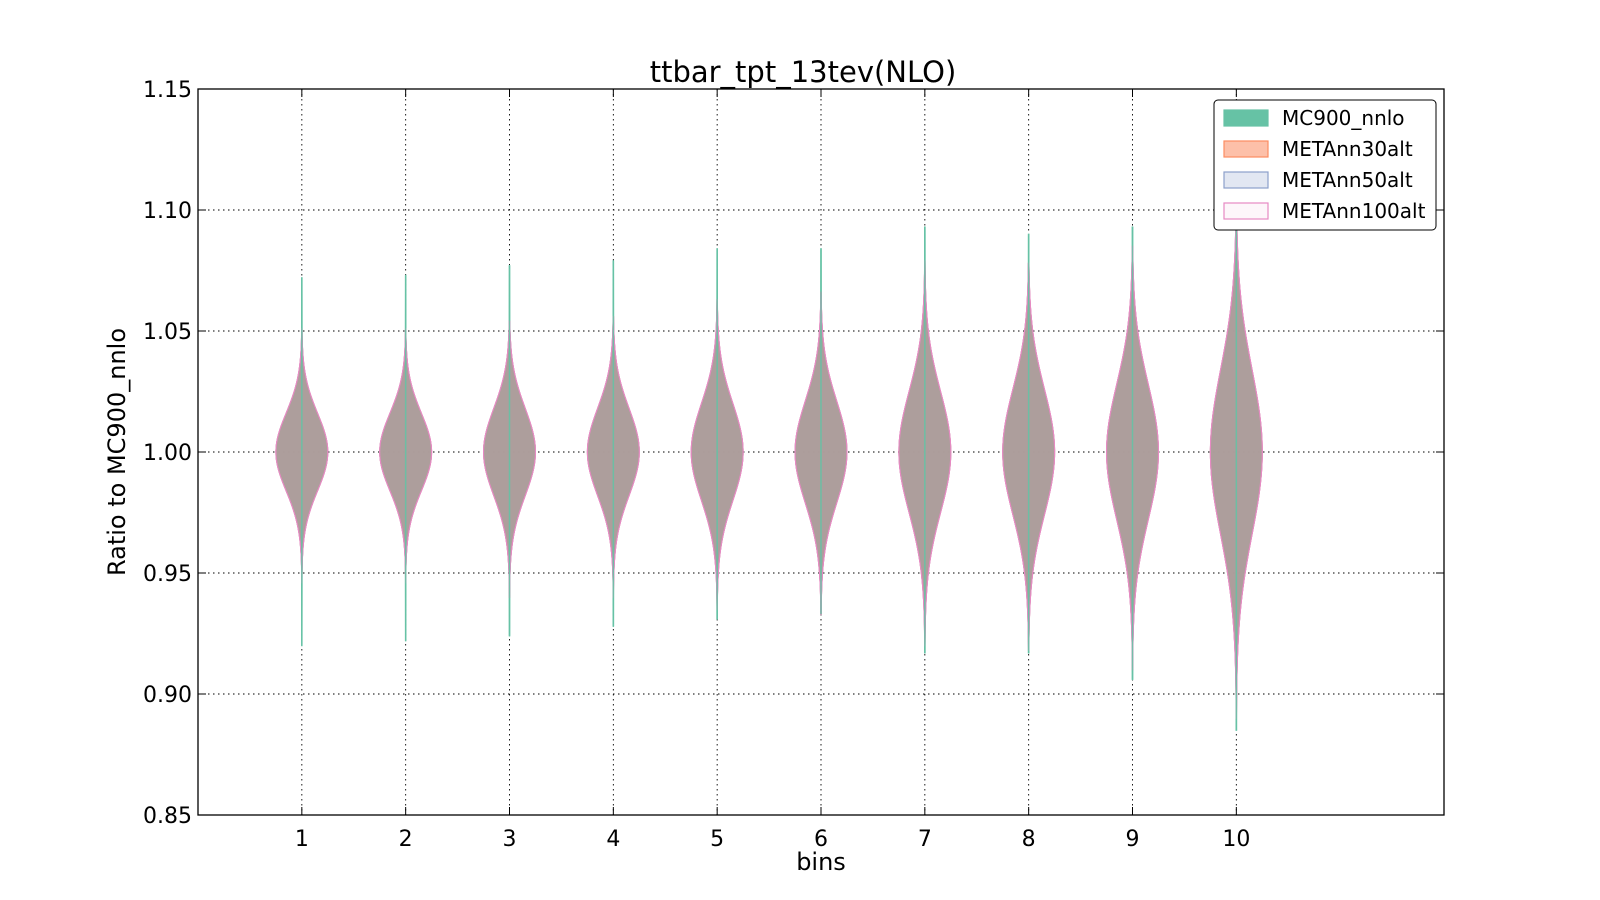 The width and height of the screenshot is (1600, 900). Describe the element at coordinates (167, 211) in the screenshot. I see `y-tick-label: 1.10` at that location.